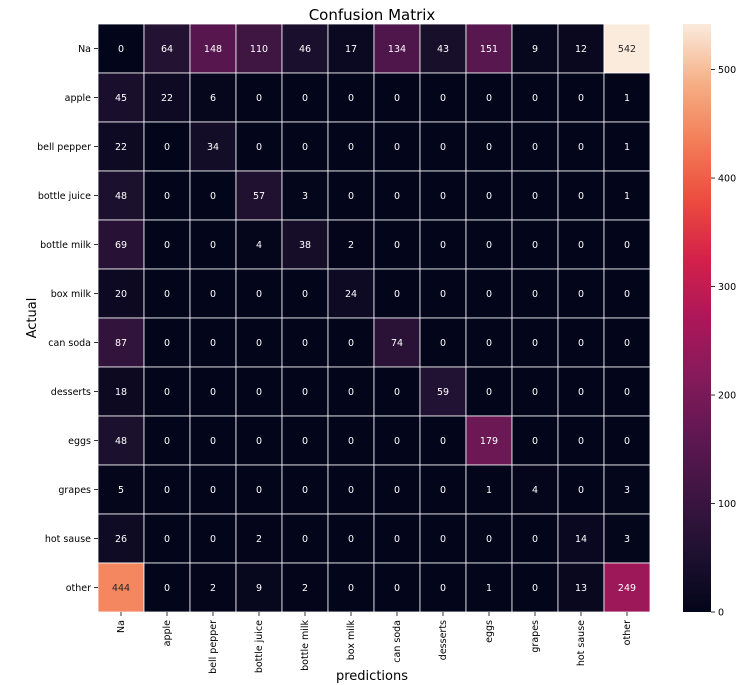  What do you see at coordinates (121, 343) in the screenshot?
I see `cell-value-label: 87` at bounding box center [121, 343].